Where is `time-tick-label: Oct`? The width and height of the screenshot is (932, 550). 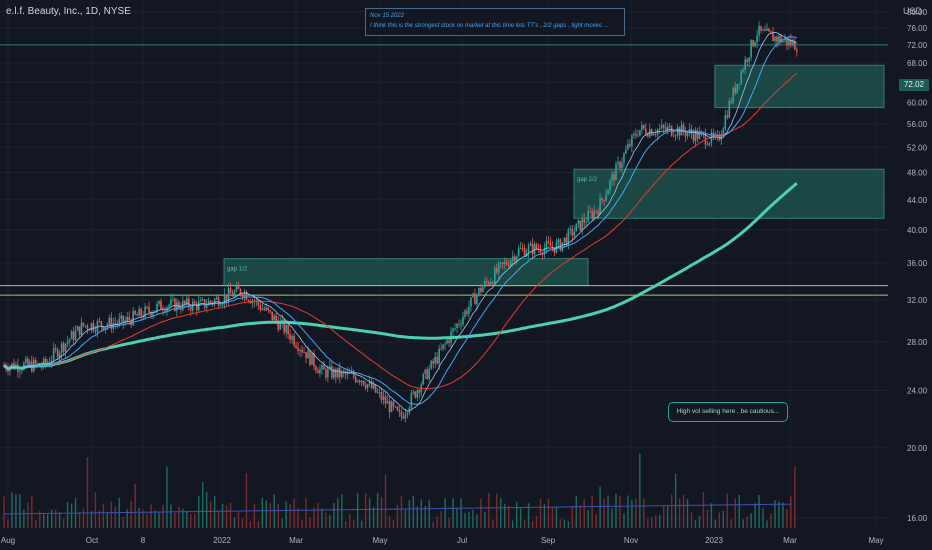
time-tick-label: Oct is located at coordinates (92, 540).